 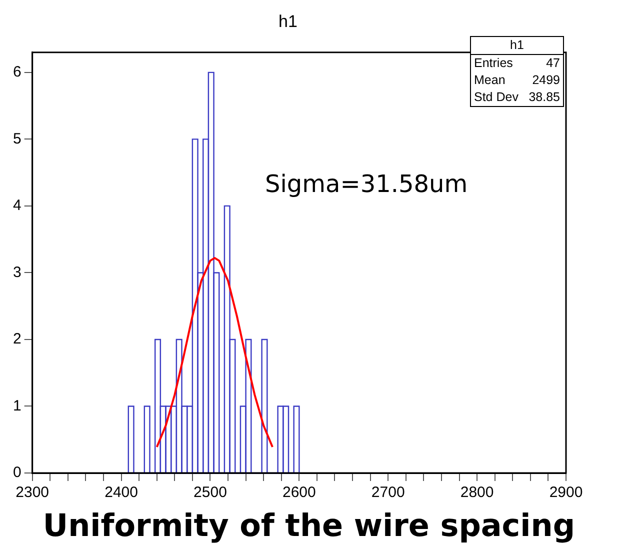 What do you see at coordinates (366, 184) in the screenshot?
I see `annotation: Sigma=31.58um` at bounding box center [366, 184].